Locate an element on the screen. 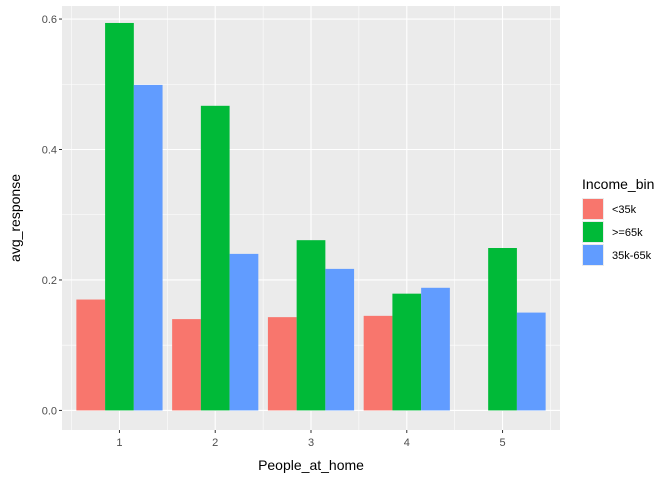 The width and height of the screenshot is (672, 480). x-tick-label: 4 is located at coordinates (407, 443).